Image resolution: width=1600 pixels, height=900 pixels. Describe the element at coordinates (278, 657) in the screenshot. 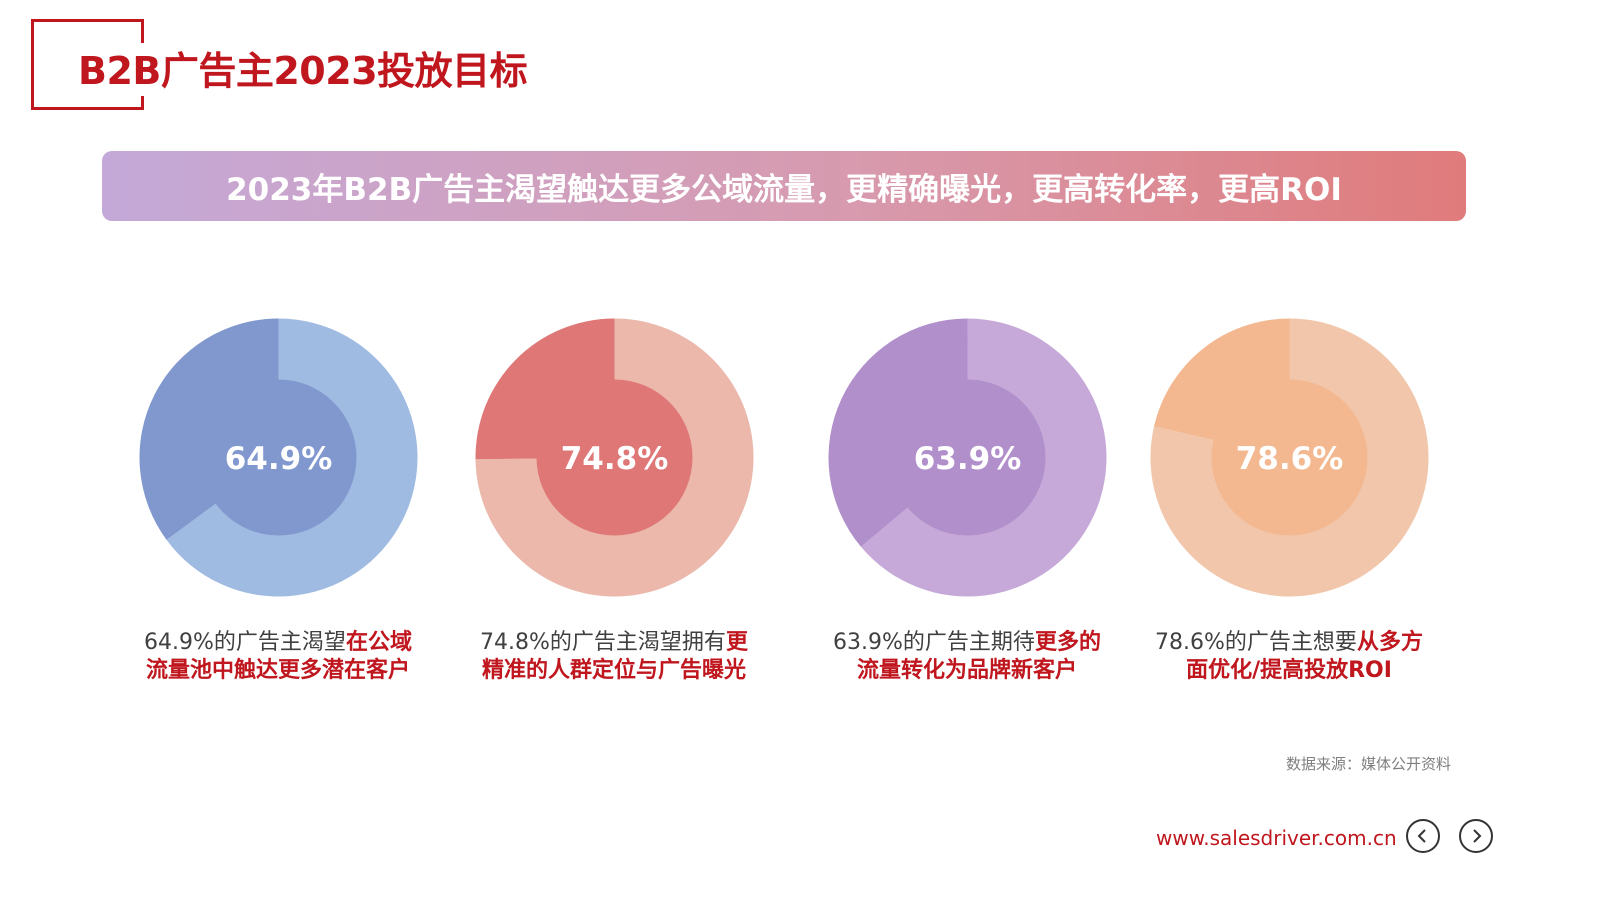

I see `chart-caption-1: 64.9%的广告主渴望在公域 流量池中触达更多潜在客户` at that location.